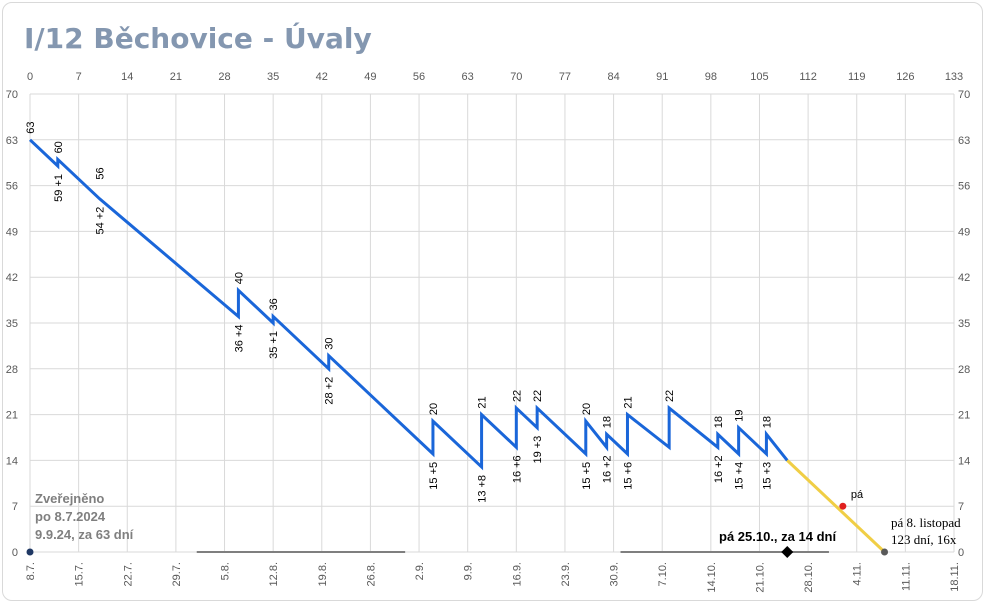 The image size is (985, 603). What do you see at coordinates (177, 574) in the screenshot?
I see `date-tick-label: 29.7.` at bounding box center [177, 574].